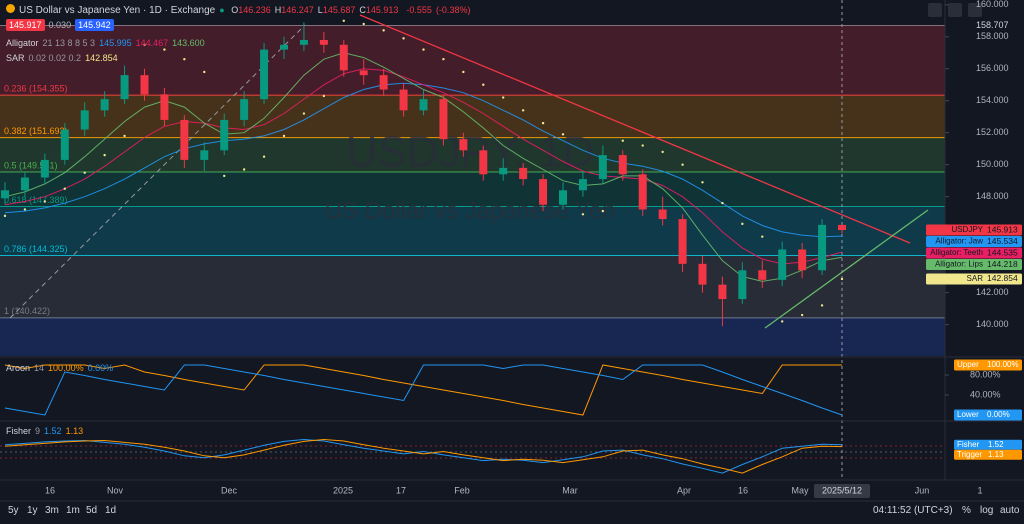  I want to click on fib-label: 0.5 (149.541), so click(31, 165).